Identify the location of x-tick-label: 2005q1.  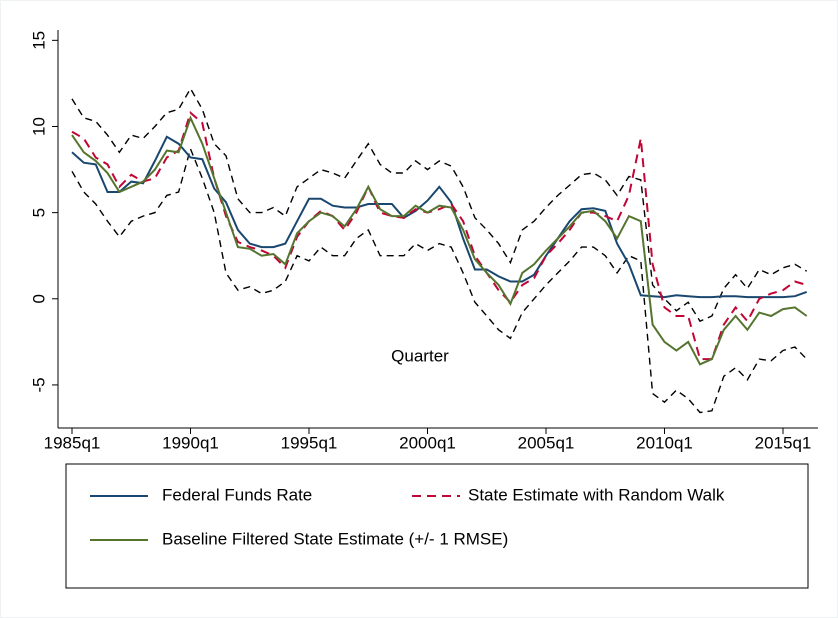
(546, 442).